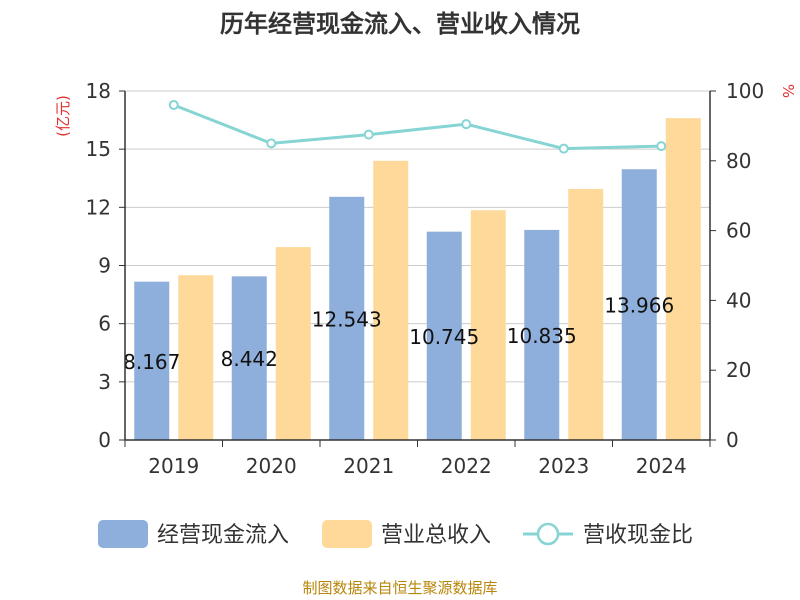 This screenshot has height=600, width=800. Describe the element at coordinates (661, 466) in the screenshot. I see `x-tick-label: 2024` at that location.